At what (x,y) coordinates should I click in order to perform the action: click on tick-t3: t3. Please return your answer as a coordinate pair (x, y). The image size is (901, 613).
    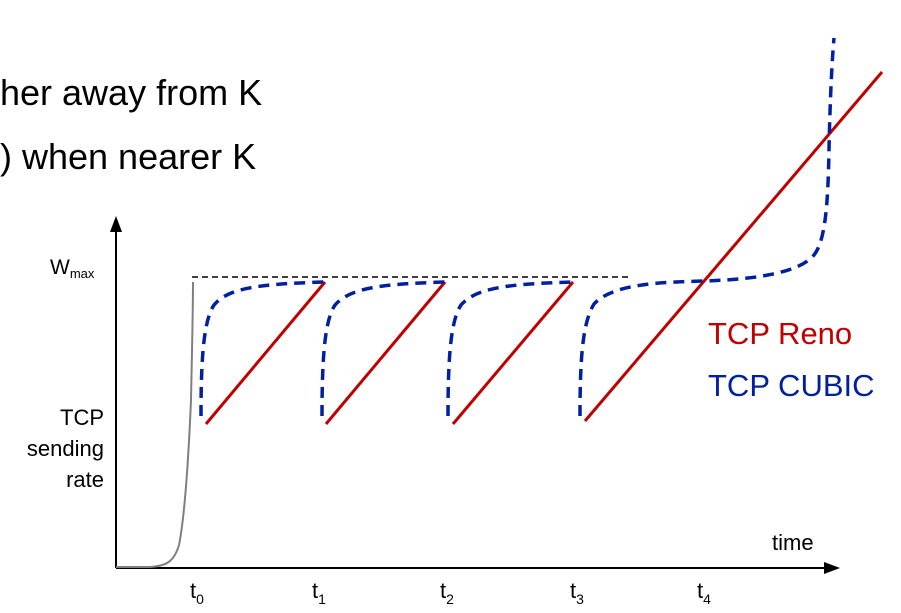
    Looking at the image, I should click on (577, 592).